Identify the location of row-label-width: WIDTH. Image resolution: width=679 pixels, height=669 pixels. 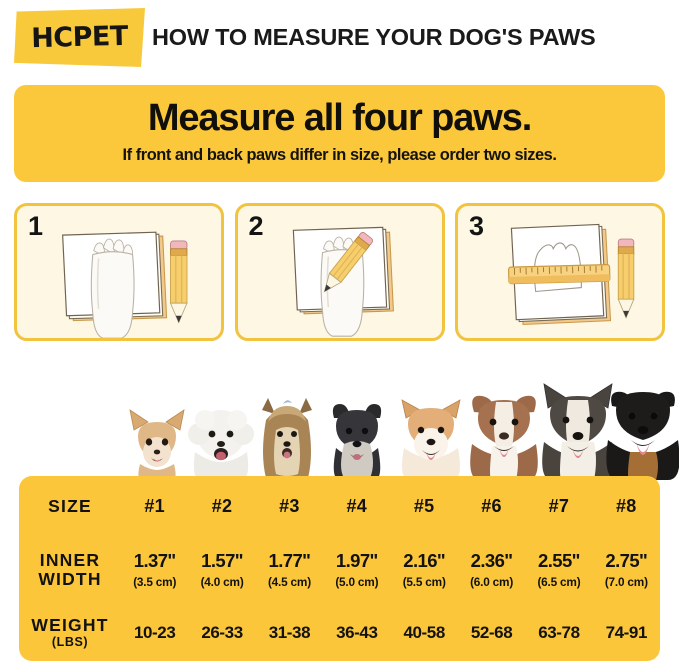
(70, 579).